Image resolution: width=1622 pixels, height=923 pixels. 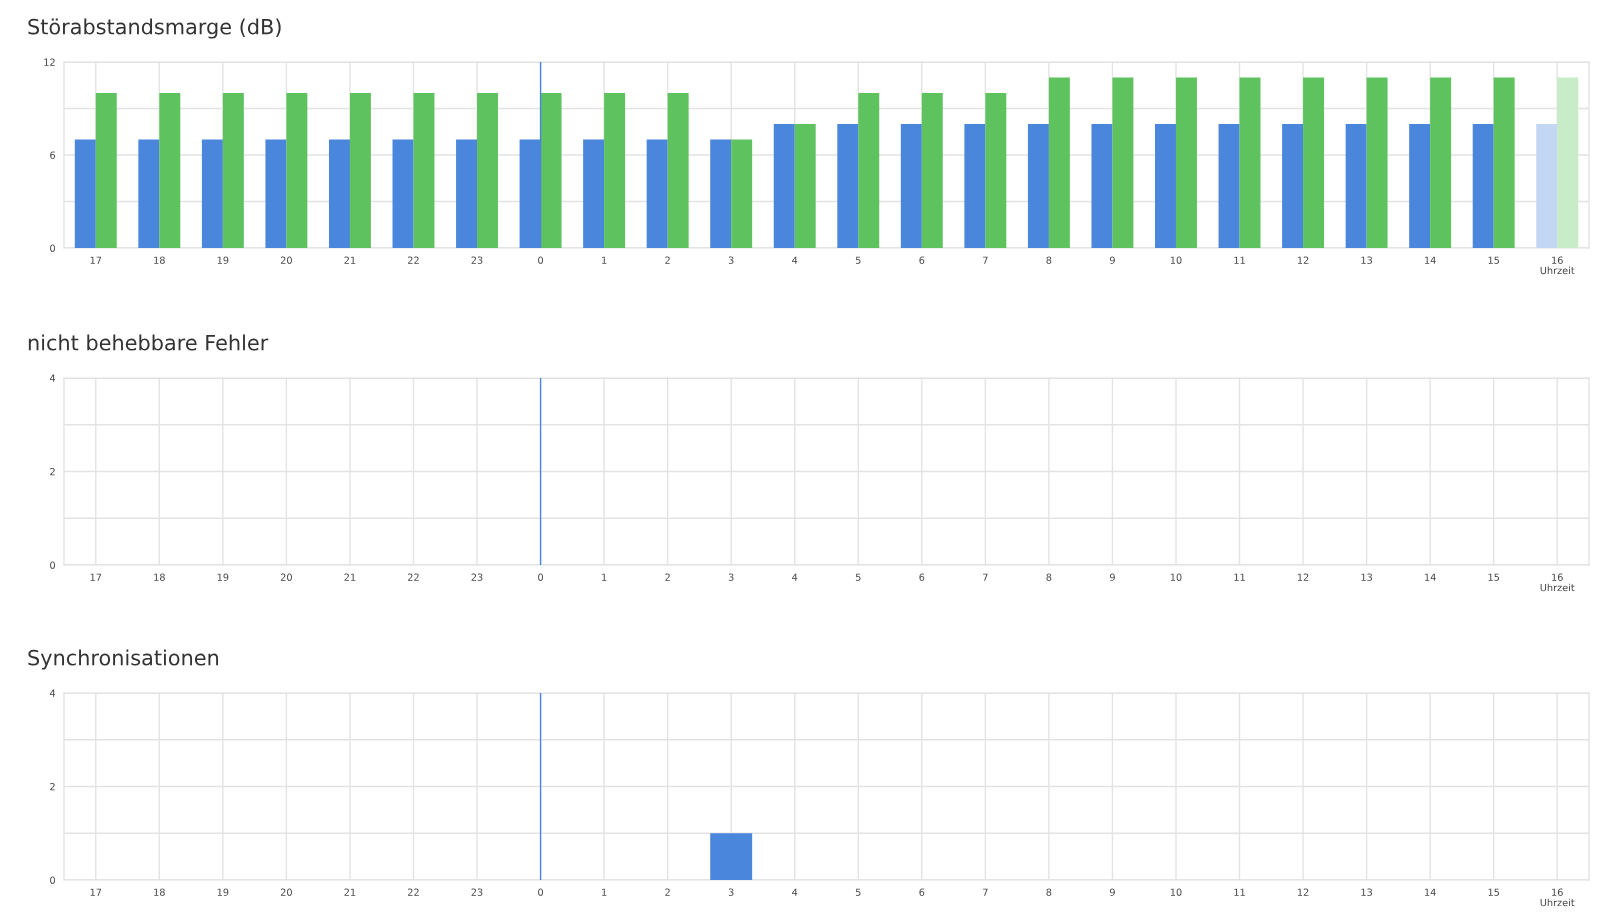 I want to click on chart-title: Synchronisationen, so click(x=123, y=659).